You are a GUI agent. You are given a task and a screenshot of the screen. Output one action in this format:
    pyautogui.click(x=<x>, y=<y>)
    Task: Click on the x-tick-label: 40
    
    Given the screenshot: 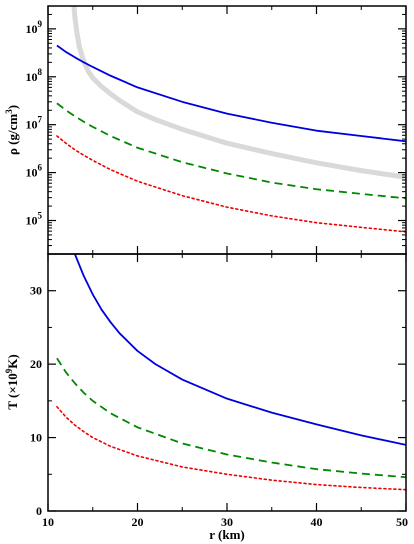 What is the action you would take?
    pyautogui.click(x=317, y=522)
    